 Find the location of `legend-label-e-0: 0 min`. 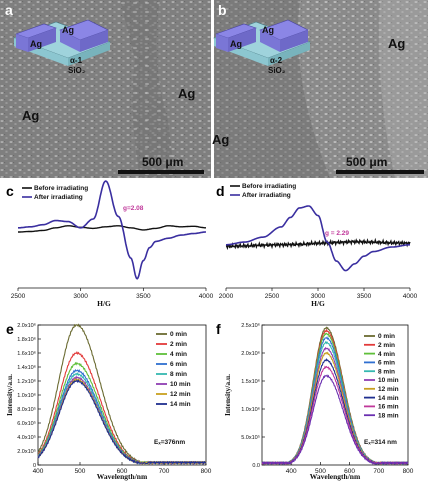

legend-label-e-0: 0 min is located at coordinates (178, 334).